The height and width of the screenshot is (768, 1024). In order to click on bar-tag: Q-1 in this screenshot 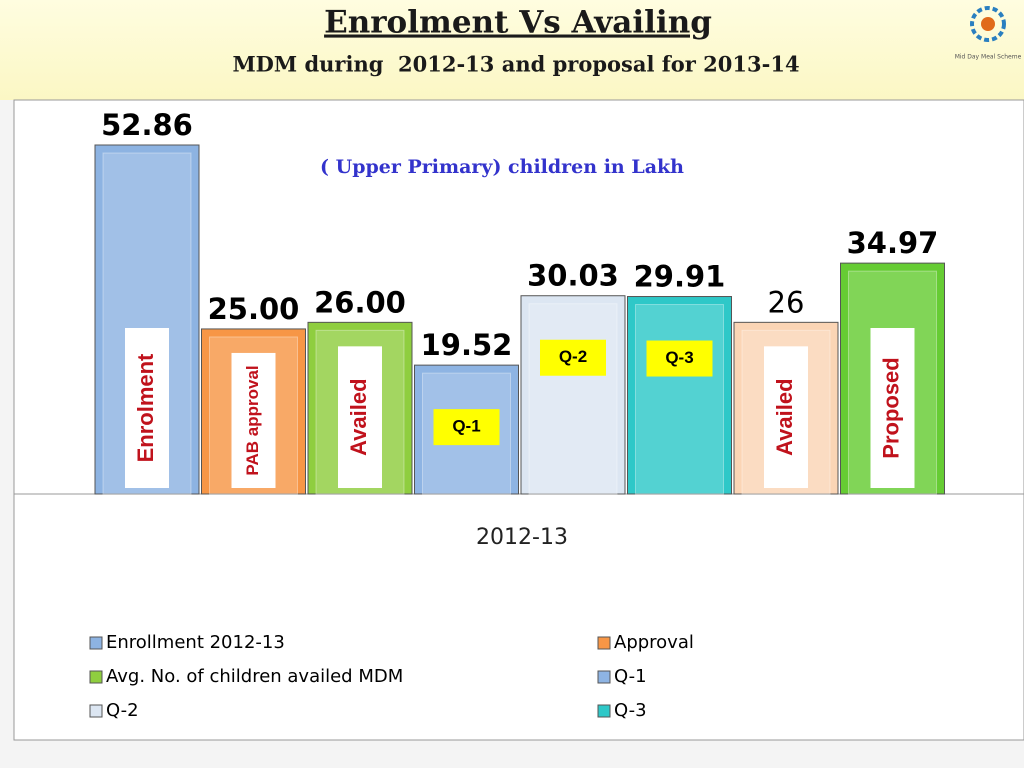, I will do `click(466, 426)`.